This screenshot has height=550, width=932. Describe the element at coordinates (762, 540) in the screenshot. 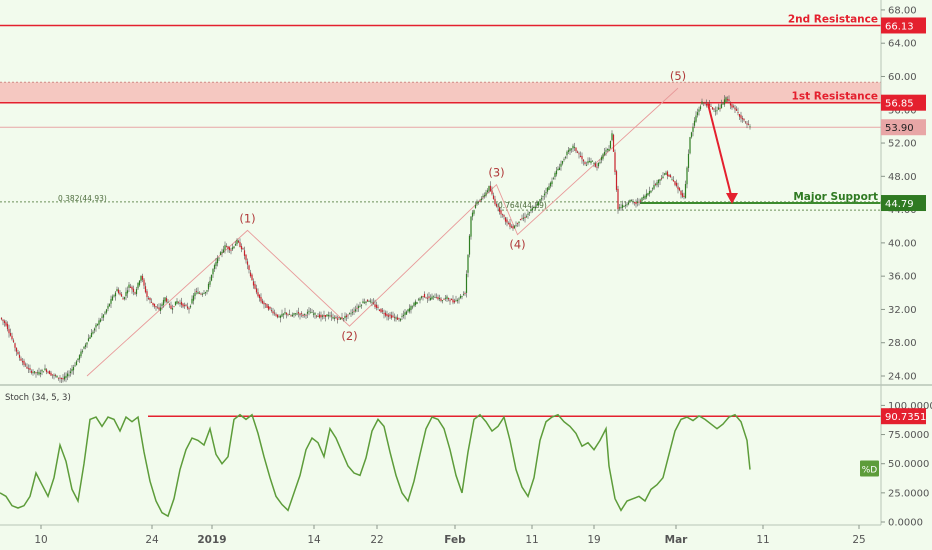

I see `time-tick-label: 11` at that location.